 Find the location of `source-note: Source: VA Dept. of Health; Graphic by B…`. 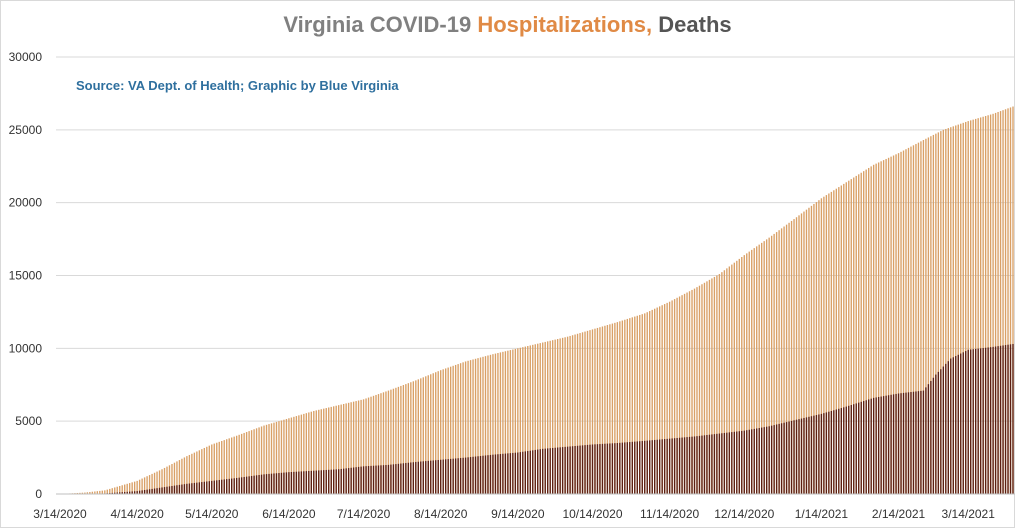

source-note: Source: VA Dept. of Health; Graphic by B… is located at coordinates (237, 85).